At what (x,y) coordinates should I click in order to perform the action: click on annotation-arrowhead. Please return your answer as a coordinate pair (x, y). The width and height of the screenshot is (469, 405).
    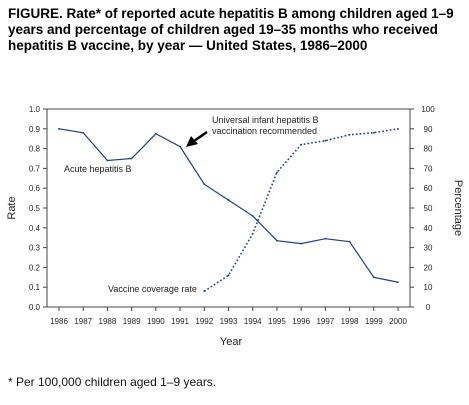
    Looking at the image, I should click on (192, 141).